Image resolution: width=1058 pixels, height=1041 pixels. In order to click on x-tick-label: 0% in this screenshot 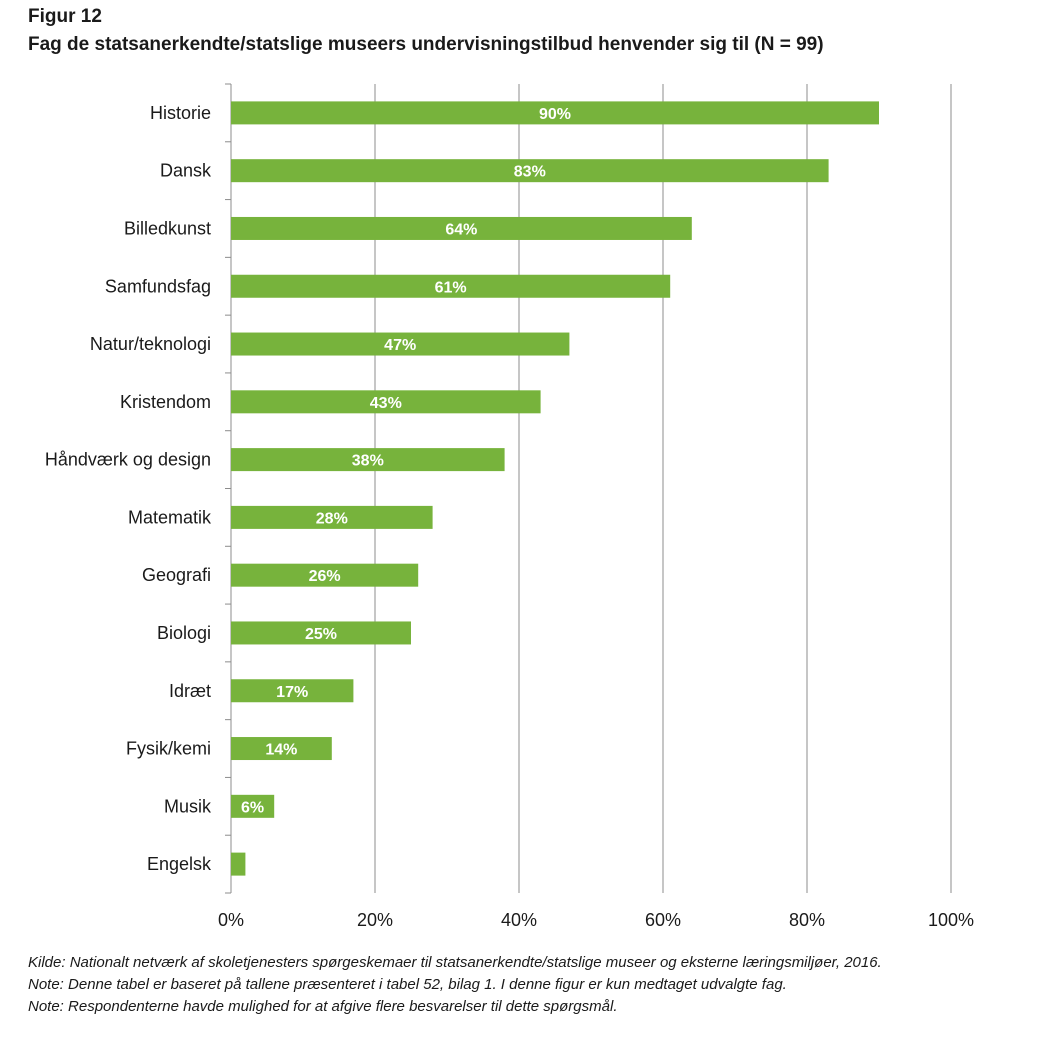, I will do `click(231, 920)`.